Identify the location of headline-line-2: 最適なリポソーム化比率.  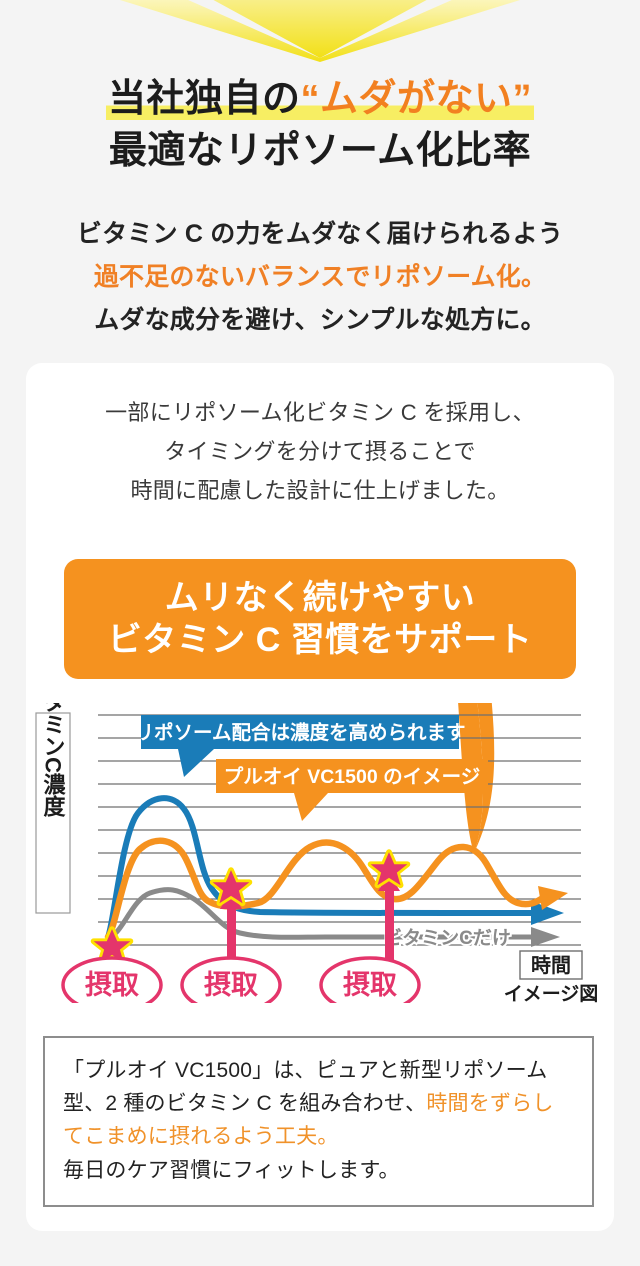
(320, 150).